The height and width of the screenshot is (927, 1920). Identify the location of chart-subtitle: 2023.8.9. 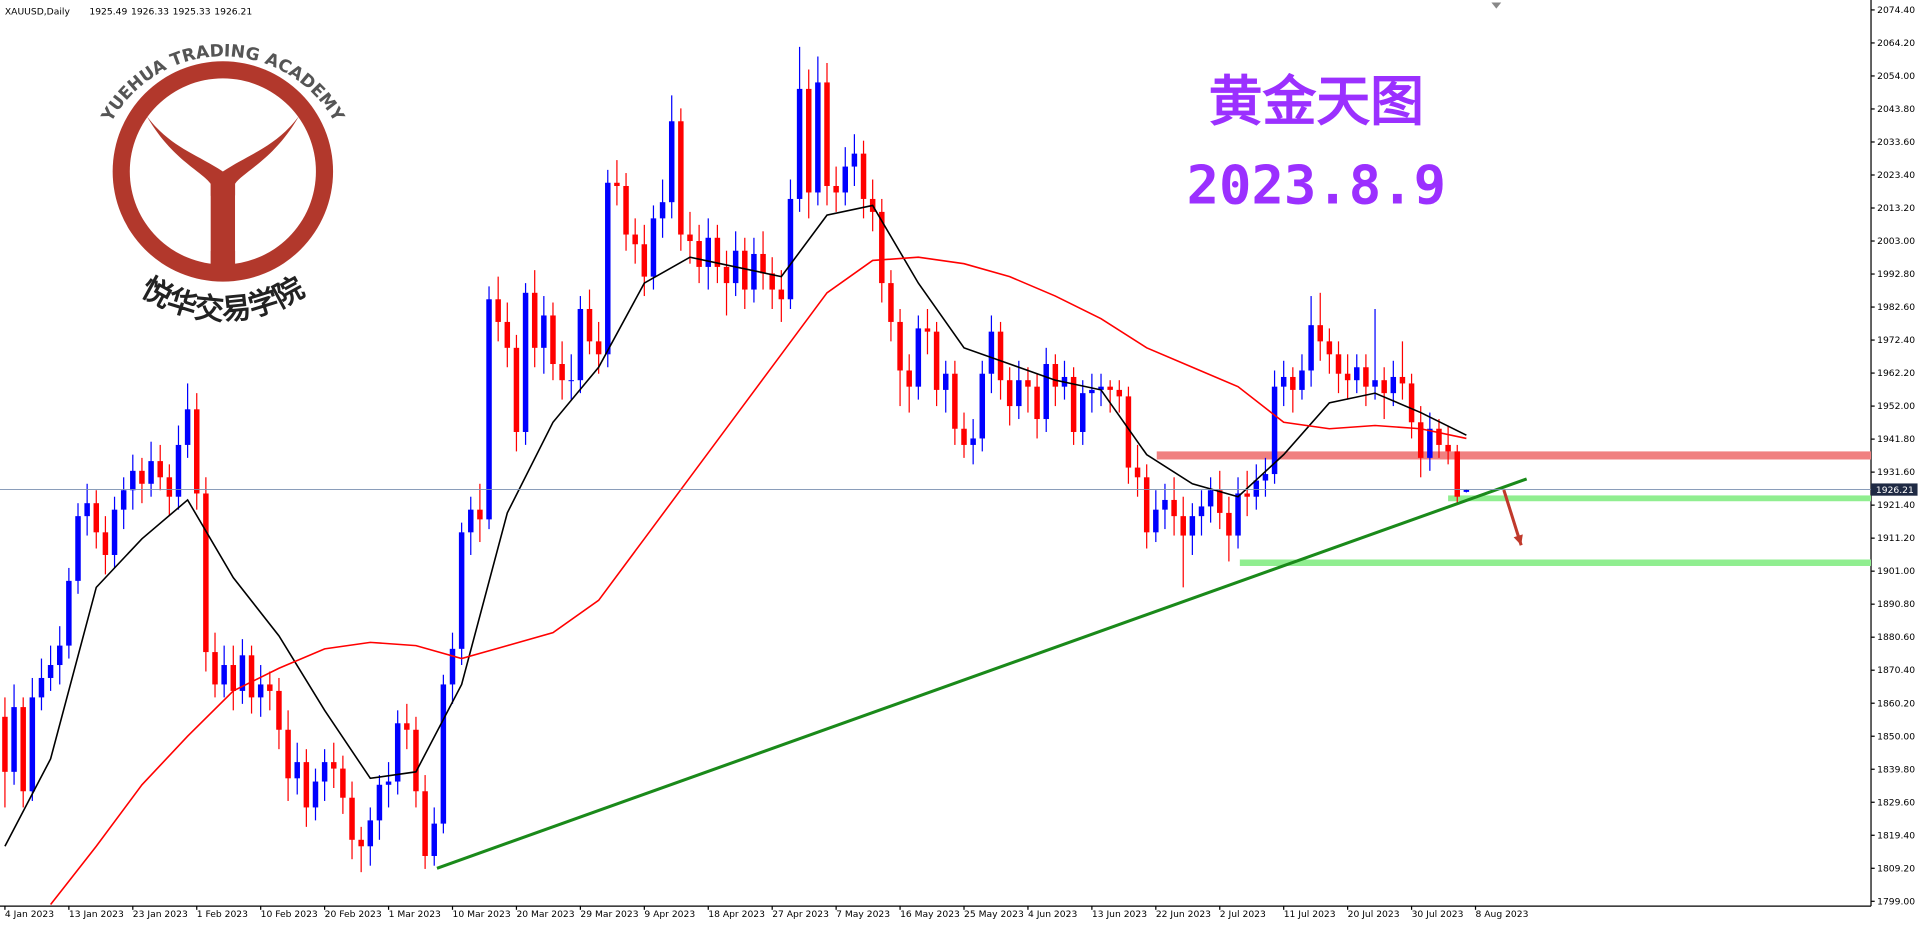
(1316, 184).